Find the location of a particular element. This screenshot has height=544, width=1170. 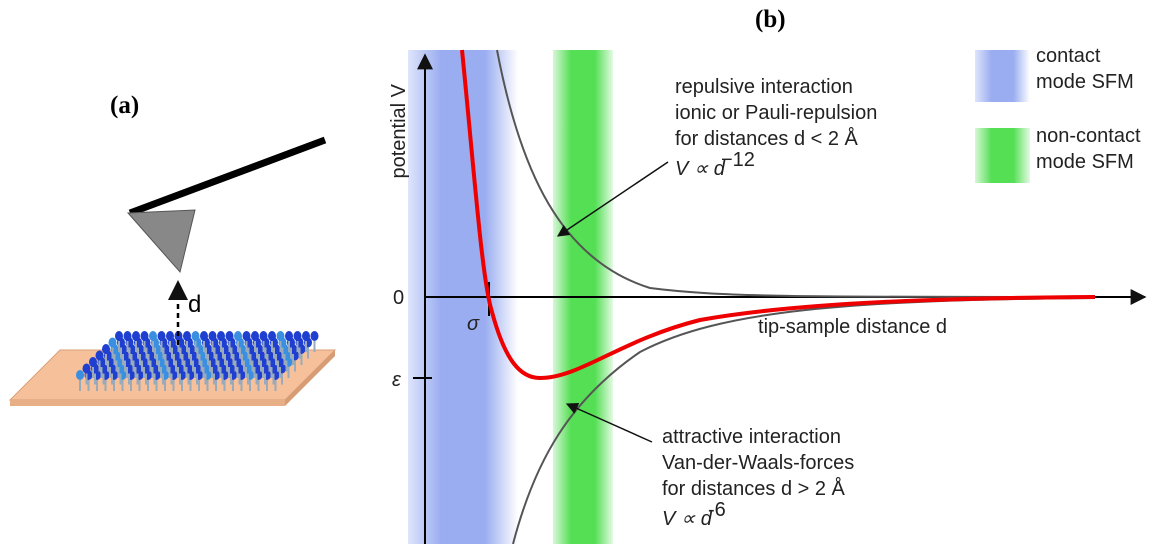

attractive-arrow is located at coordinates (609, 422).